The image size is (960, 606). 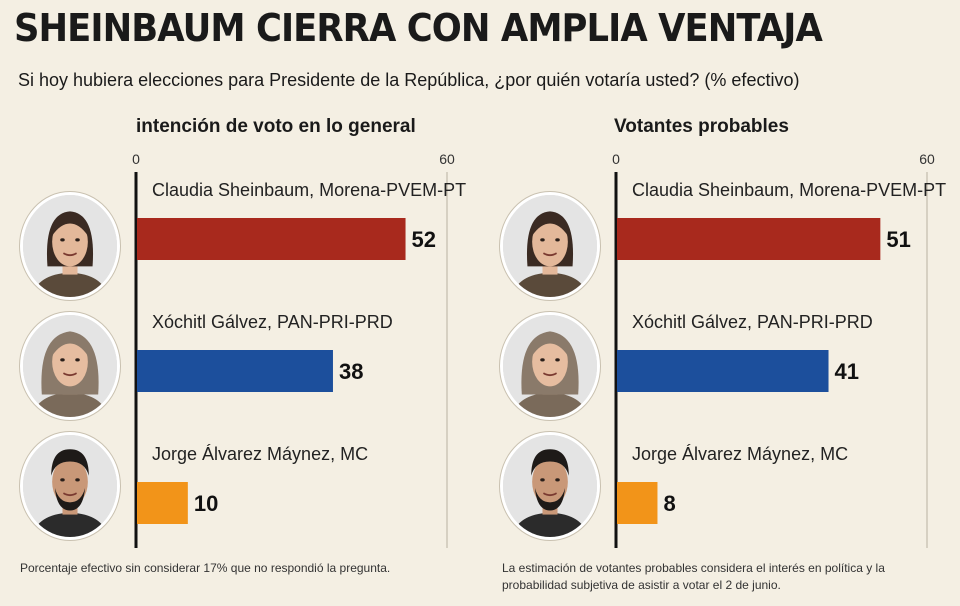 I want to click on value-label-0: 52, so click(x=424, y=239).